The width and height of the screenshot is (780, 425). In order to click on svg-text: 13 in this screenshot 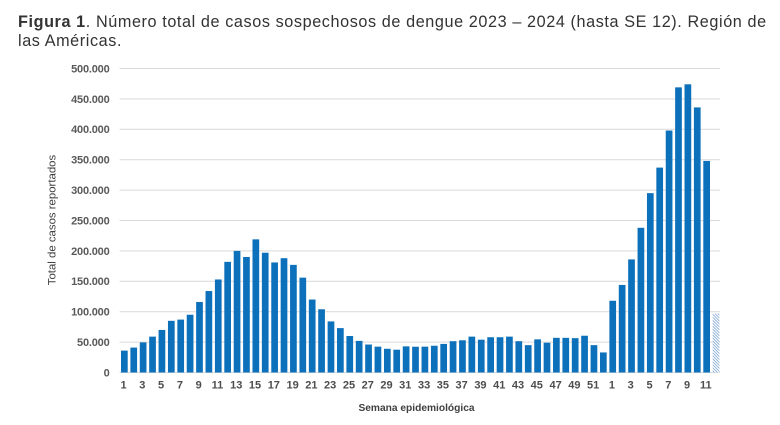, I will do `click(236, 386)`.